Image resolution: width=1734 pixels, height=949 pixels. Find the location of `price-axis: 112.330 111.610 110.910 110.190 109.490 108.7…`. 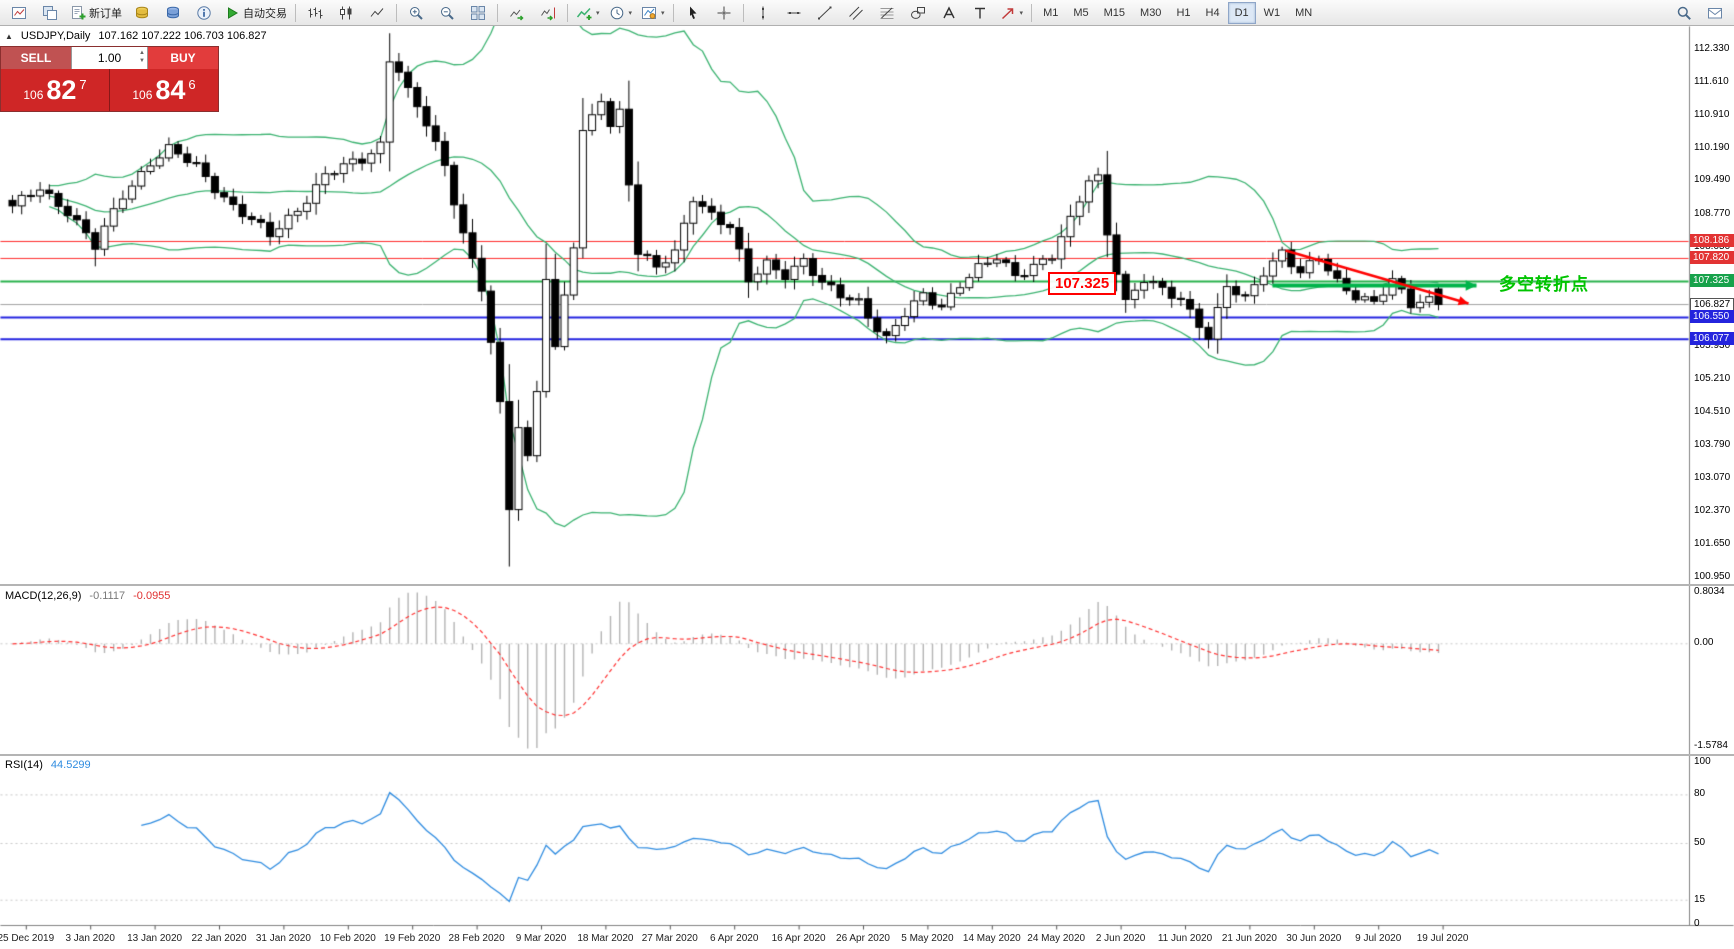

price-axis: 112.330 111.610 110.910 110.190 109.490 108.7… is located at coordinates (1712, 477).